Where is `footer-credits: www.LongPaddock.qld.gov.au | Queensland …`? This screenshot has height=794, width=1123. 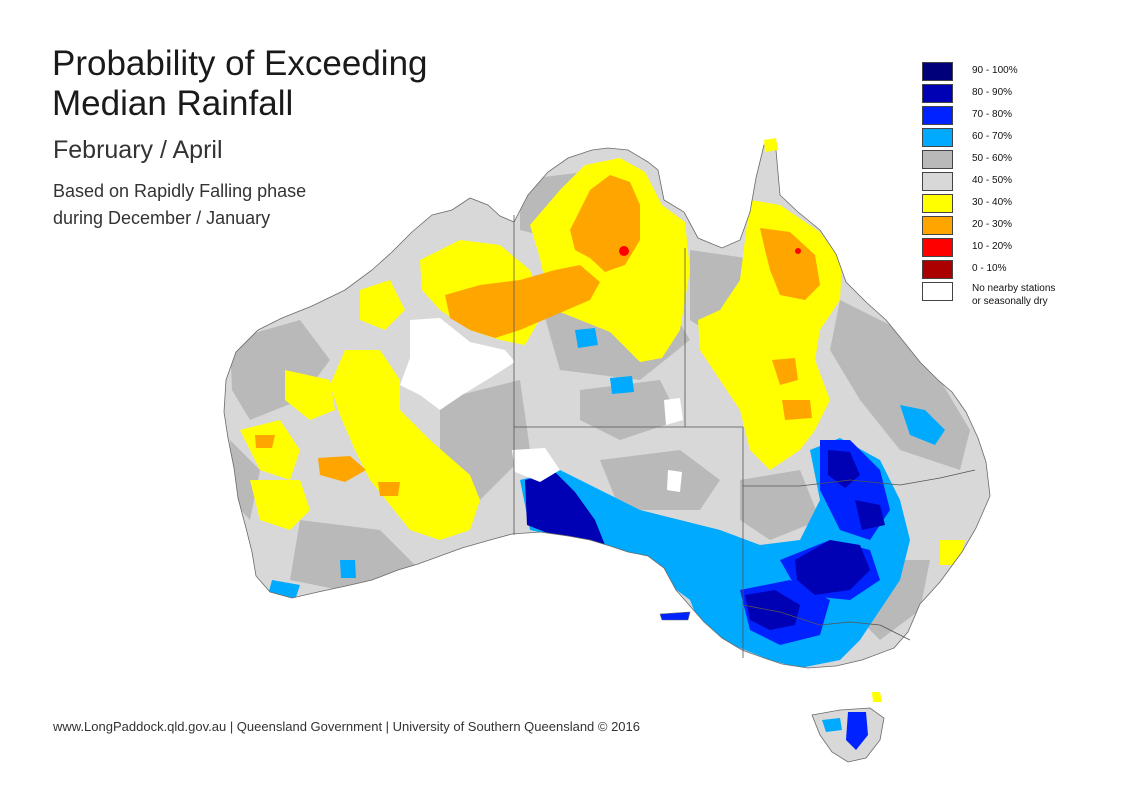
footer-credits: www.LongPaddock.qld.gov.au | Queensland … is located at coordinates (346, 726).